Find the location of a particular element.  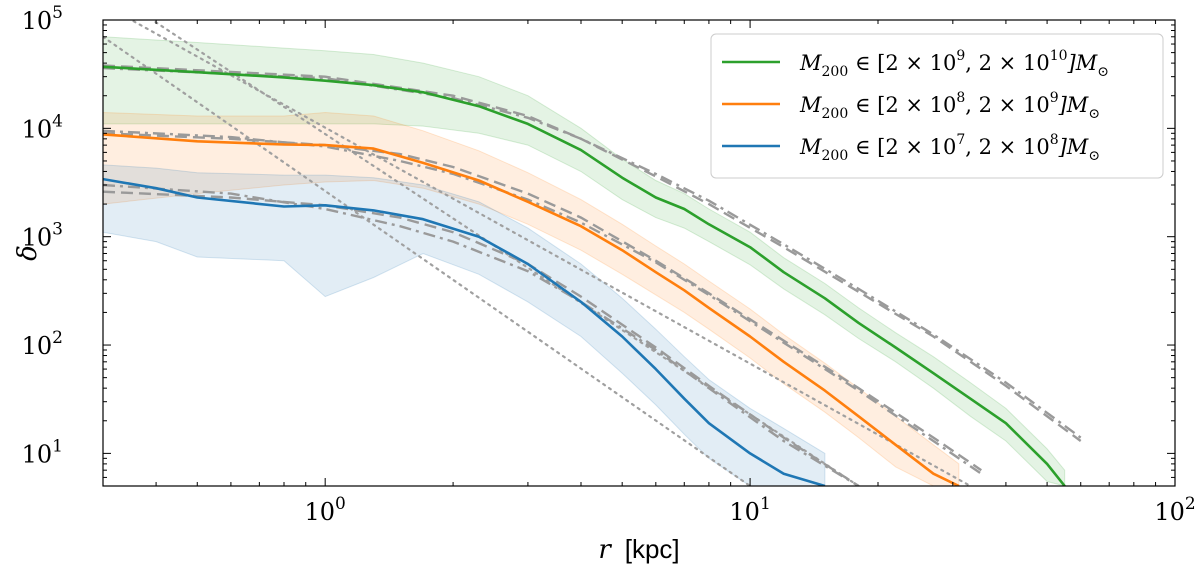

y-tick-label: 10⁵ is located at coordinates (42, 19).